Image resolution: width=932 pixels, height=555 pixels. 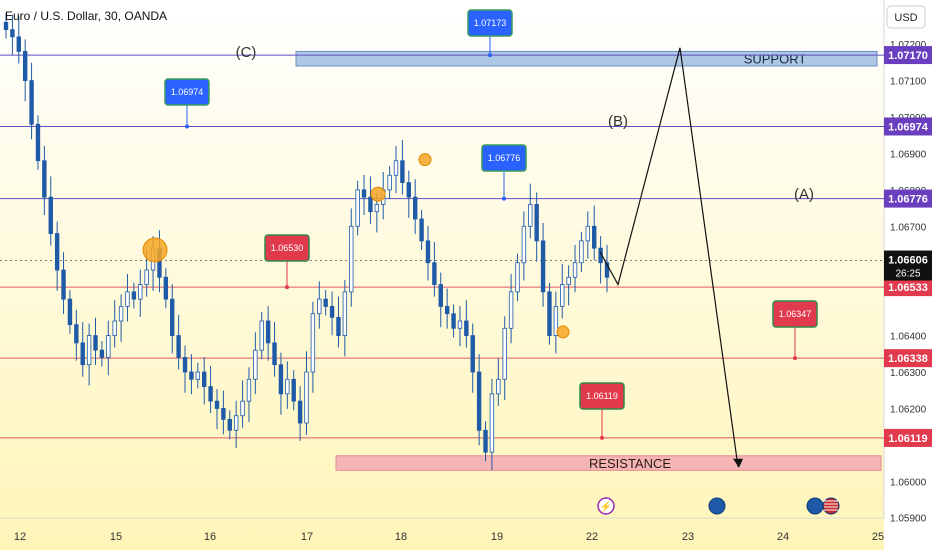 What do you see at coordinates (804, 194) in the screenshot?
I see `wave-label-a: (A)` at bounding box center [804, 194].